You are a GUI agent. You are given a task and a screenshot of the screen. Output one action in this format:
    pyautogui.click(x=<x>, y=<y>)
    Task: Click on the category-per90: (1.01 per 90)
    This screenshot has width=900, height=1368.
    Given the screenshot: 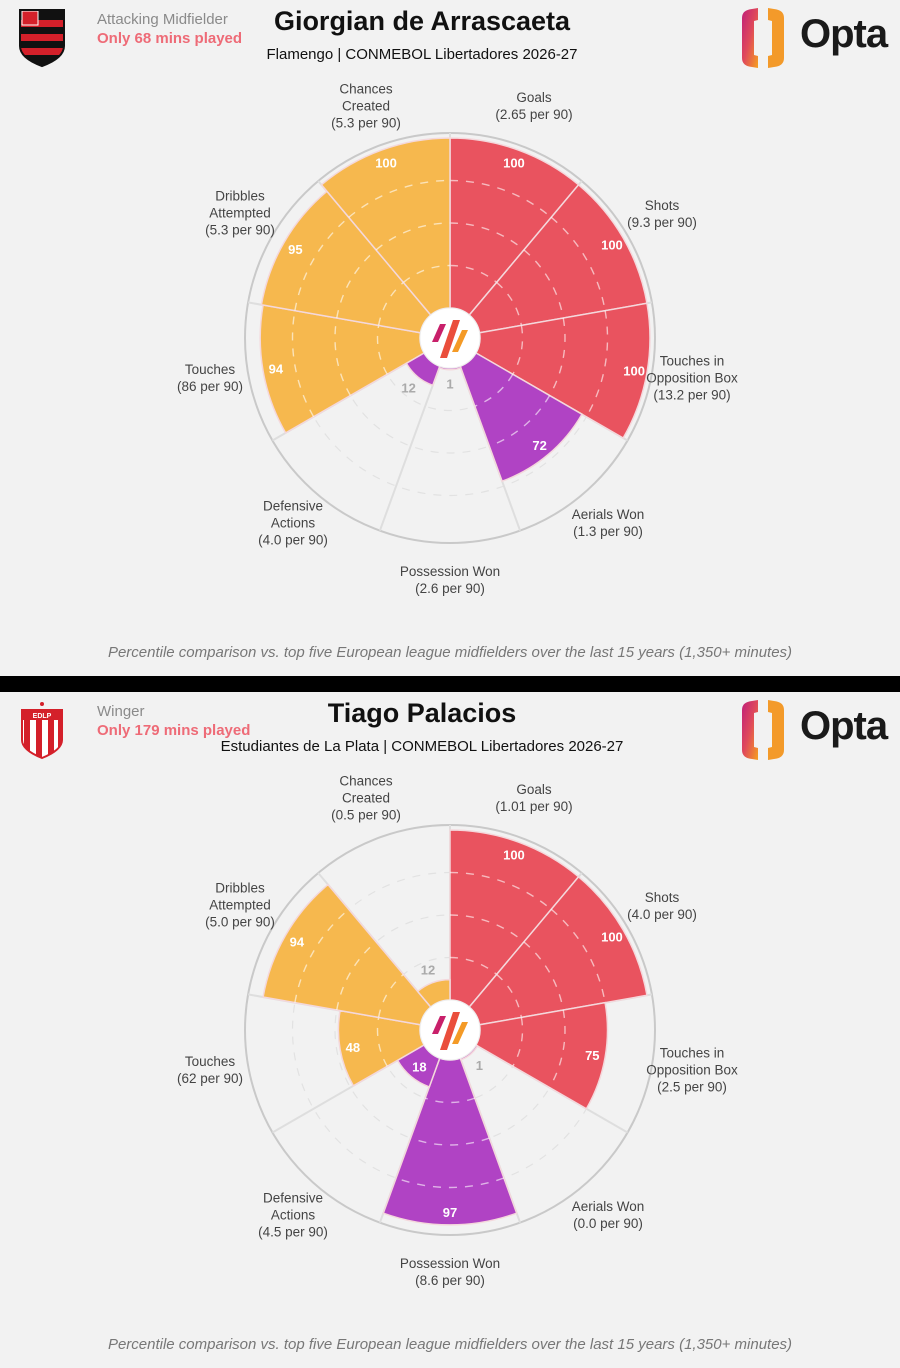 What is the action you would take?
    pyautogui.click(x=534, y=806)
    